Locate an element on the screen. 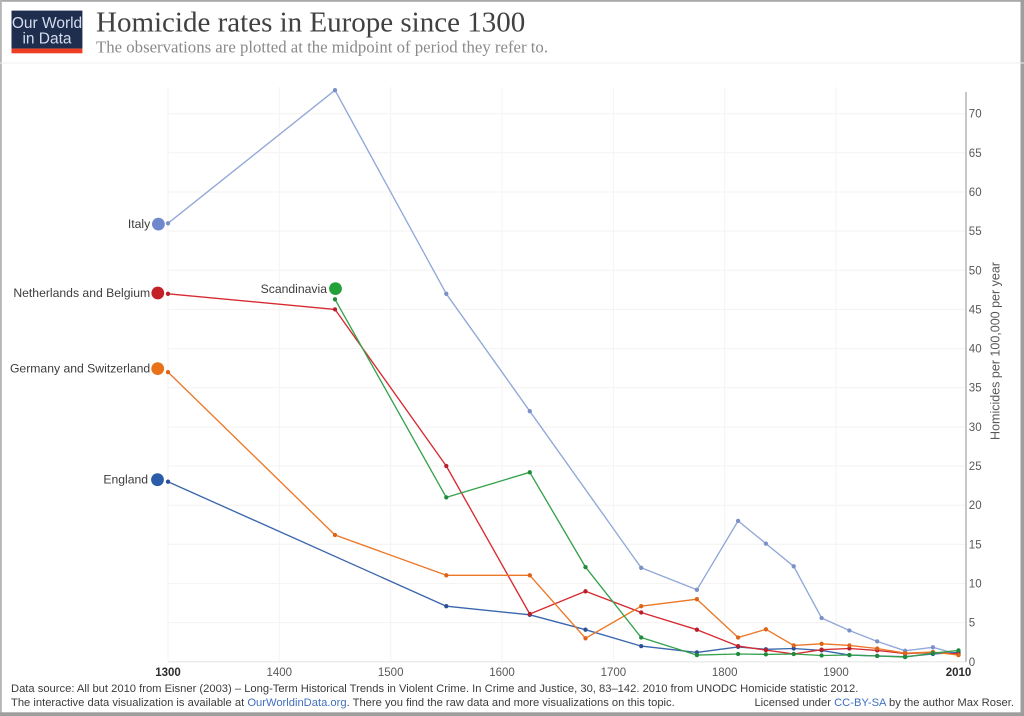  svg-text: 30 is located at coordinates (975, 428).